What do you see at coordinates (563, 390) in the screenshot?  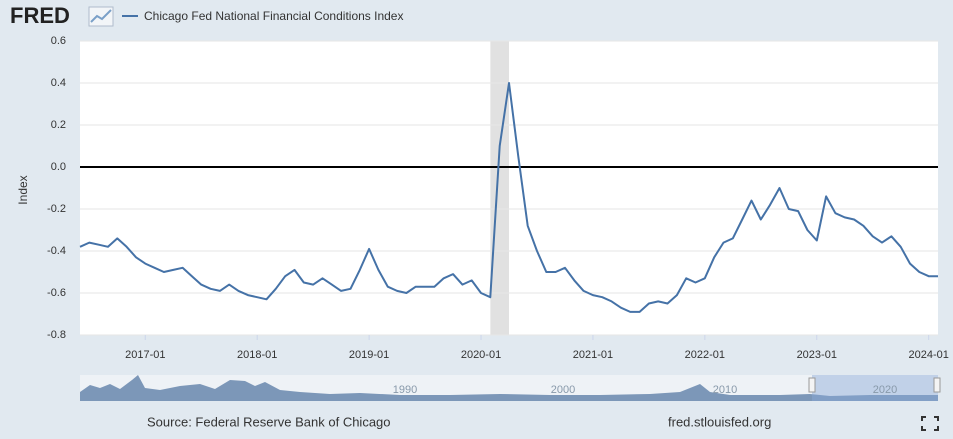 I see `navigator-label: 2000` at bounding box center [563, 390].